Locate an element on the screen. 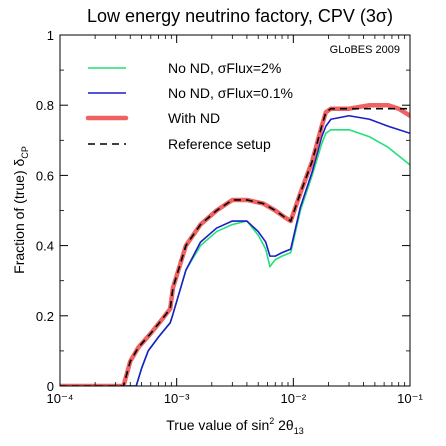  y-tick-label: 0.8 is located at coordinates (45, 105).